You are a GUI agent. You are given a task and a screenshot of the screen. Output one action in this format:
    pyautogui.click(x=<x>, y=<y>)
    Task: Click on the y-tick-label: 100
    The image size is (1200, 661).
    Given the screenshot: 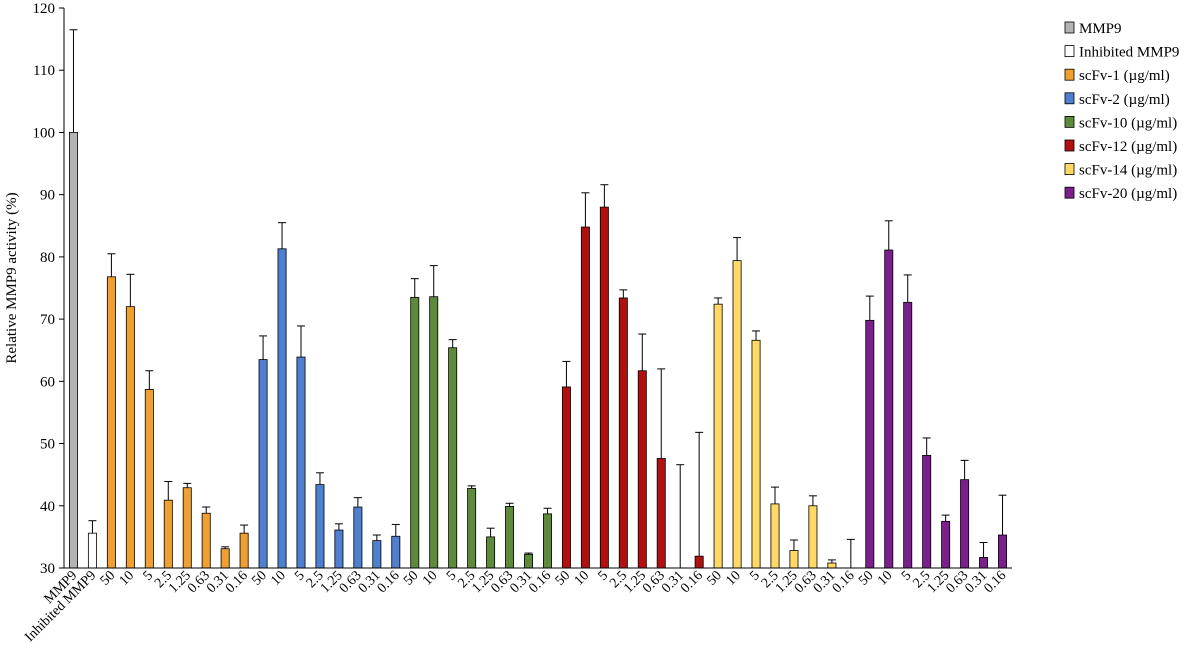 What is the action you would take?
    pyautogui.click(x=44, y=133)
    